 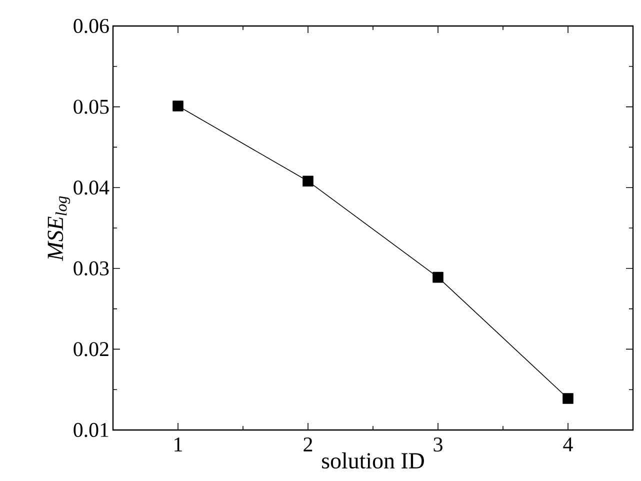 What do you see at coordinates (373, 460) in the screenshot?
I see `x-axis-title: solution ID` at bounding box center [373, 460].